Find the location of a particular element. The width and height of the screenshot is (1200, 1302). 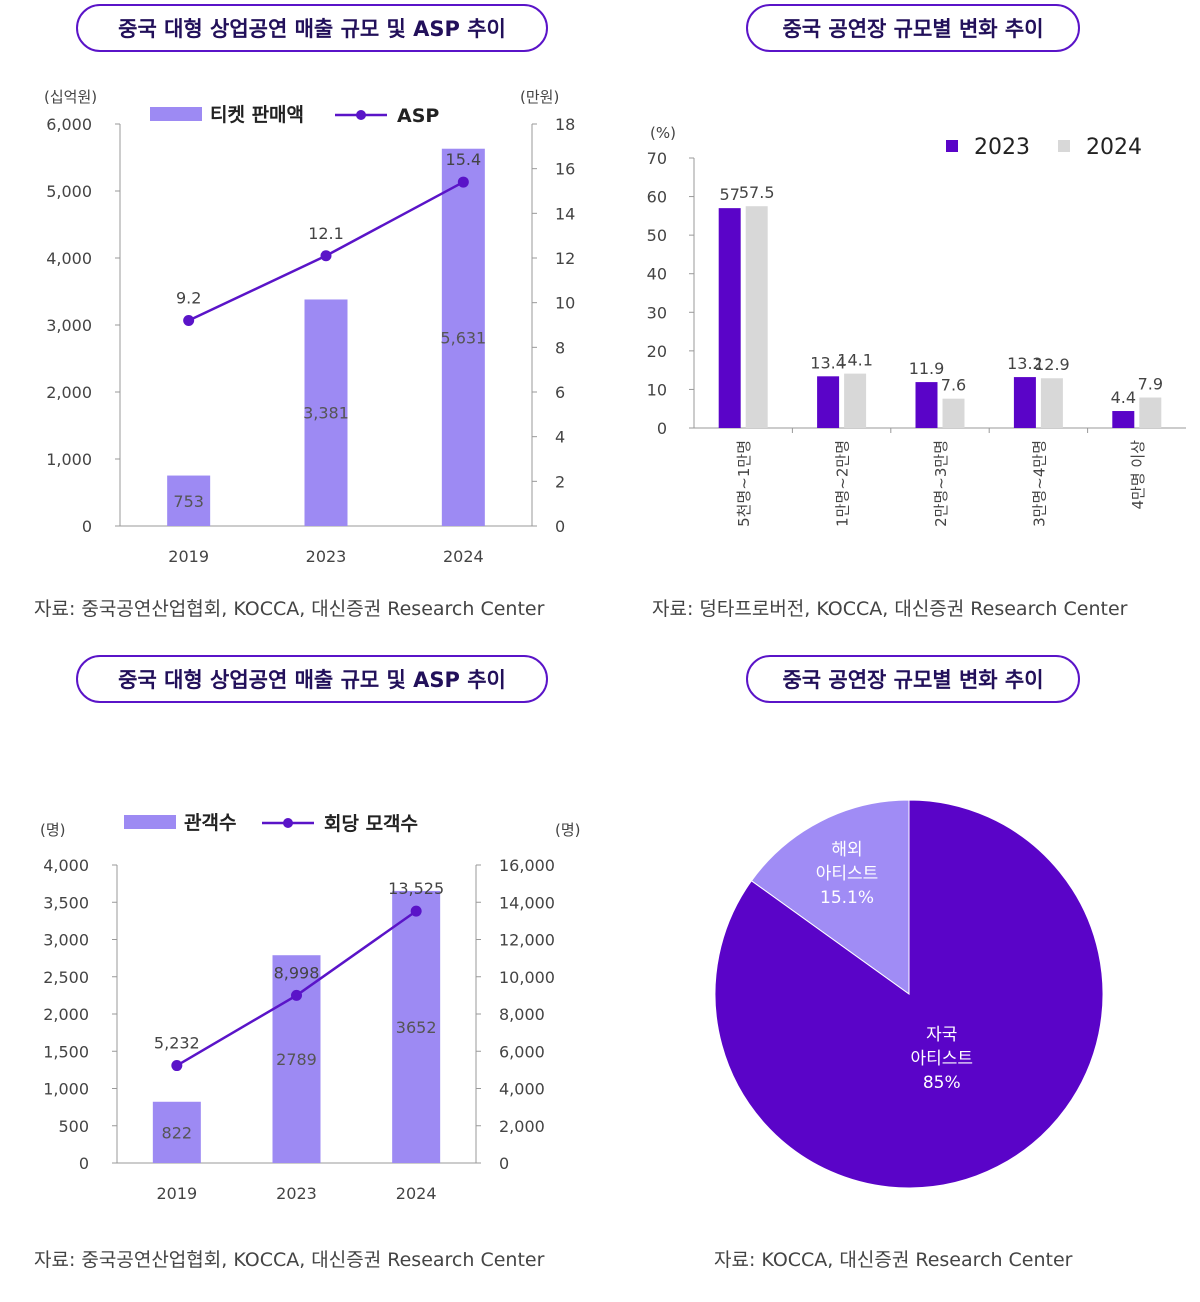

source-note: 자료: KOCCA, 대신증권 Research Center is located at coordinates (893, 1260).